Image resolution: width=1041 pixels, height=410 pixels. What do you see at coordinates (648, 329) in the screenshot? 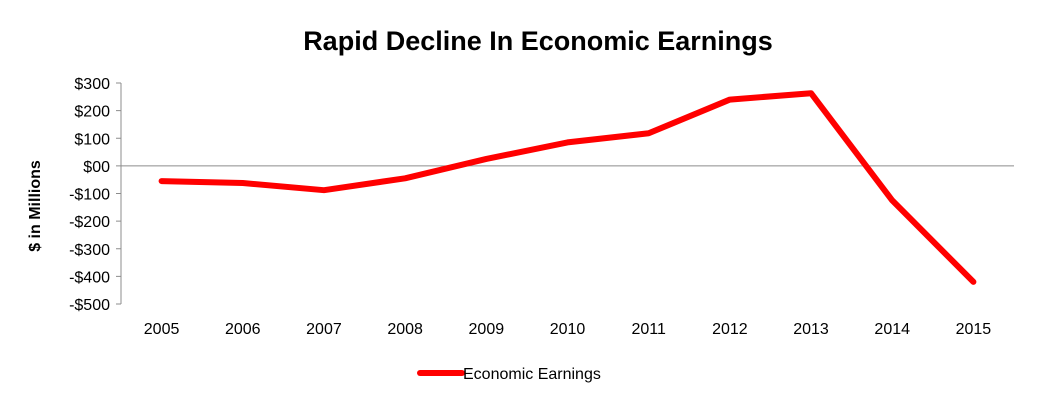
I see `x-tick-label: 2011` at bounding box center [648, 329].